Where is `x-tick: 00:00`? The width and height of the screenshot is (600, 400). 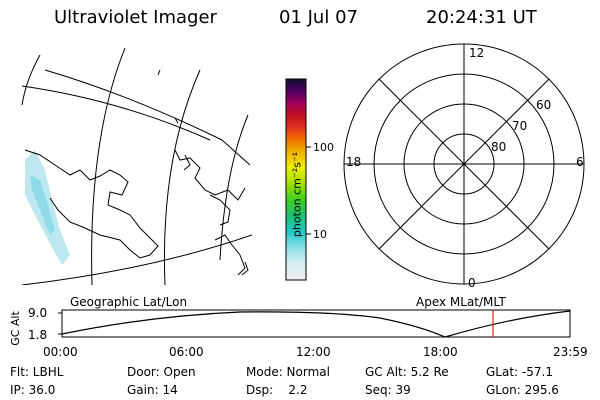
x-tick: 00:00 is located at coordinates (60, 352).